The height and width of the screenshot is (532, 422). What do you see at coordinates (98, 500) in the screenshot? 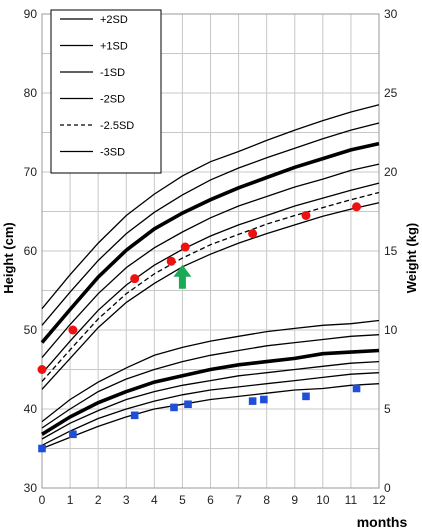
I see `x-tick: 2` at bounding box center [98, 500].